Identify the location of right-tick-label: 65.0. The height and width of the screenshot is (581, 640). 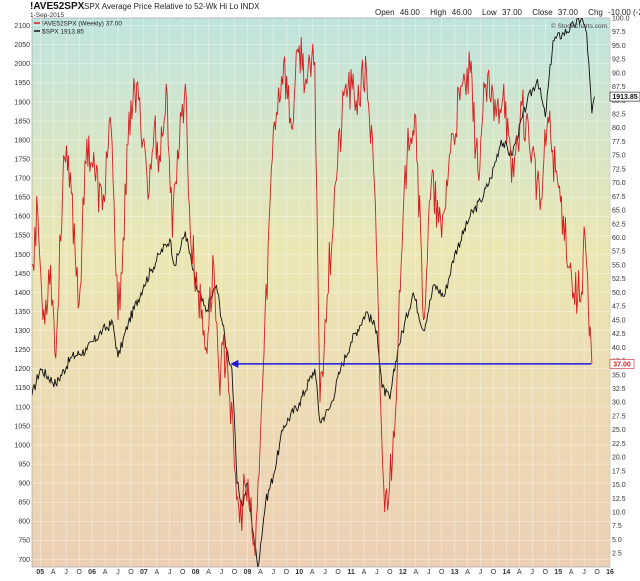
(619, 211).